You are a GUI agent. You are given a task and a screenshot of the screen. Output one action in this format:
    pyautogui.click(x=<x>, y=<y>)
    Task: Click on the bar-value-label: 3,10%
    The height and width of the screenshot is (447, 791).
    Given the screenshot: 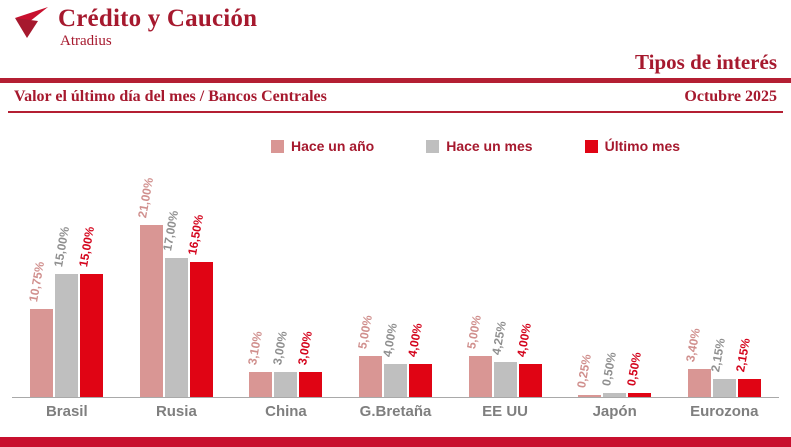 What is the action you would take?
    pyautogui.click(x=255, y=348)
    